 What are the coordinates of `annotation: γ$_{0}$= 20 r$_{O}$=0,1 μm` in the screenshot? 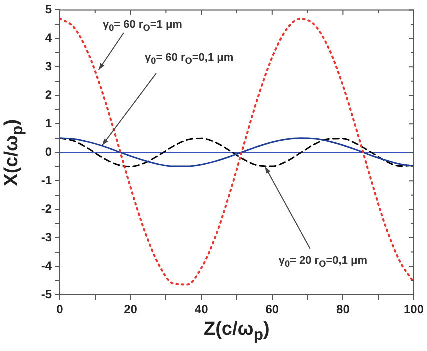 It's located at (323, 262).